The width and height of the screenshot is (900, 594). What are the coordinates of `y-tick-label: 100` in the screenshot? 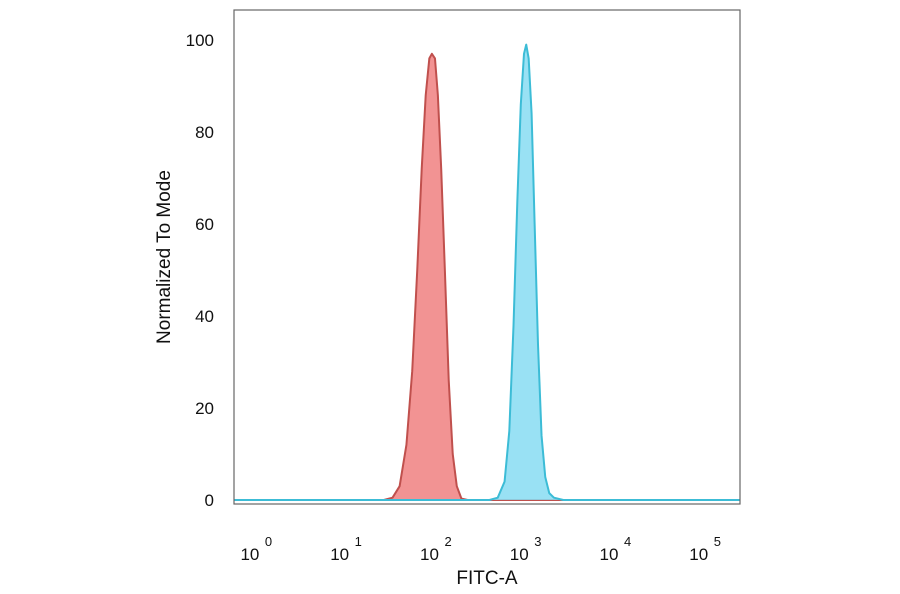 It's located at (200, 40).